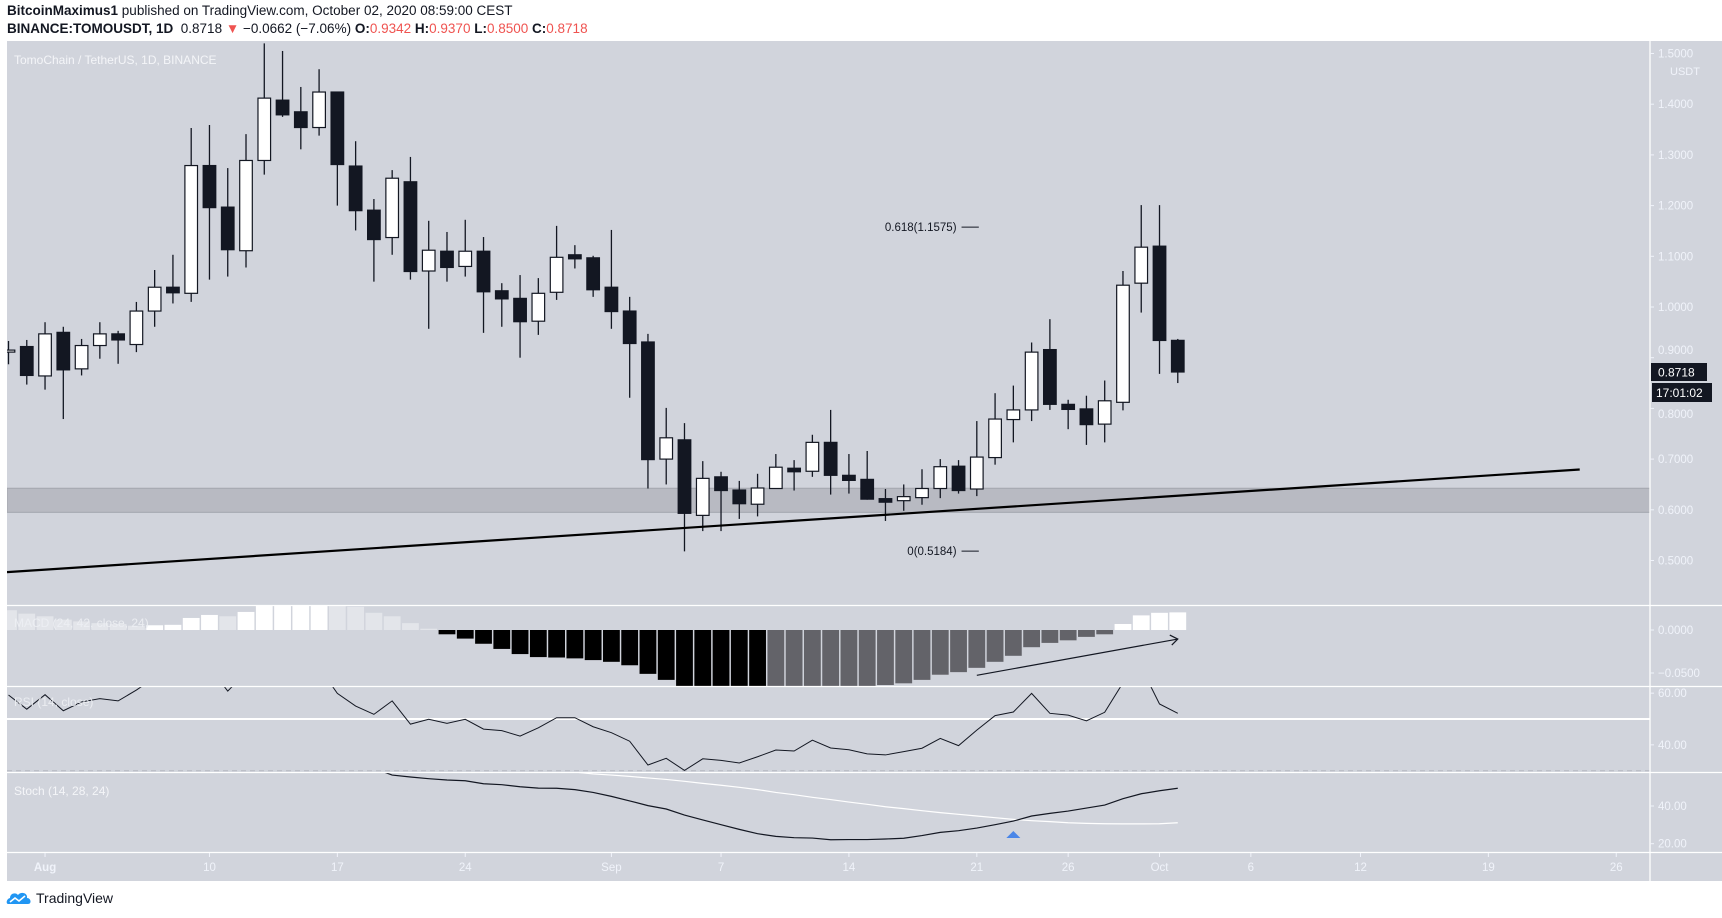 The height and width of the screenshot is (918, 1722). I want to click on price-tick-label: 1.5000, so click(1675, 55).